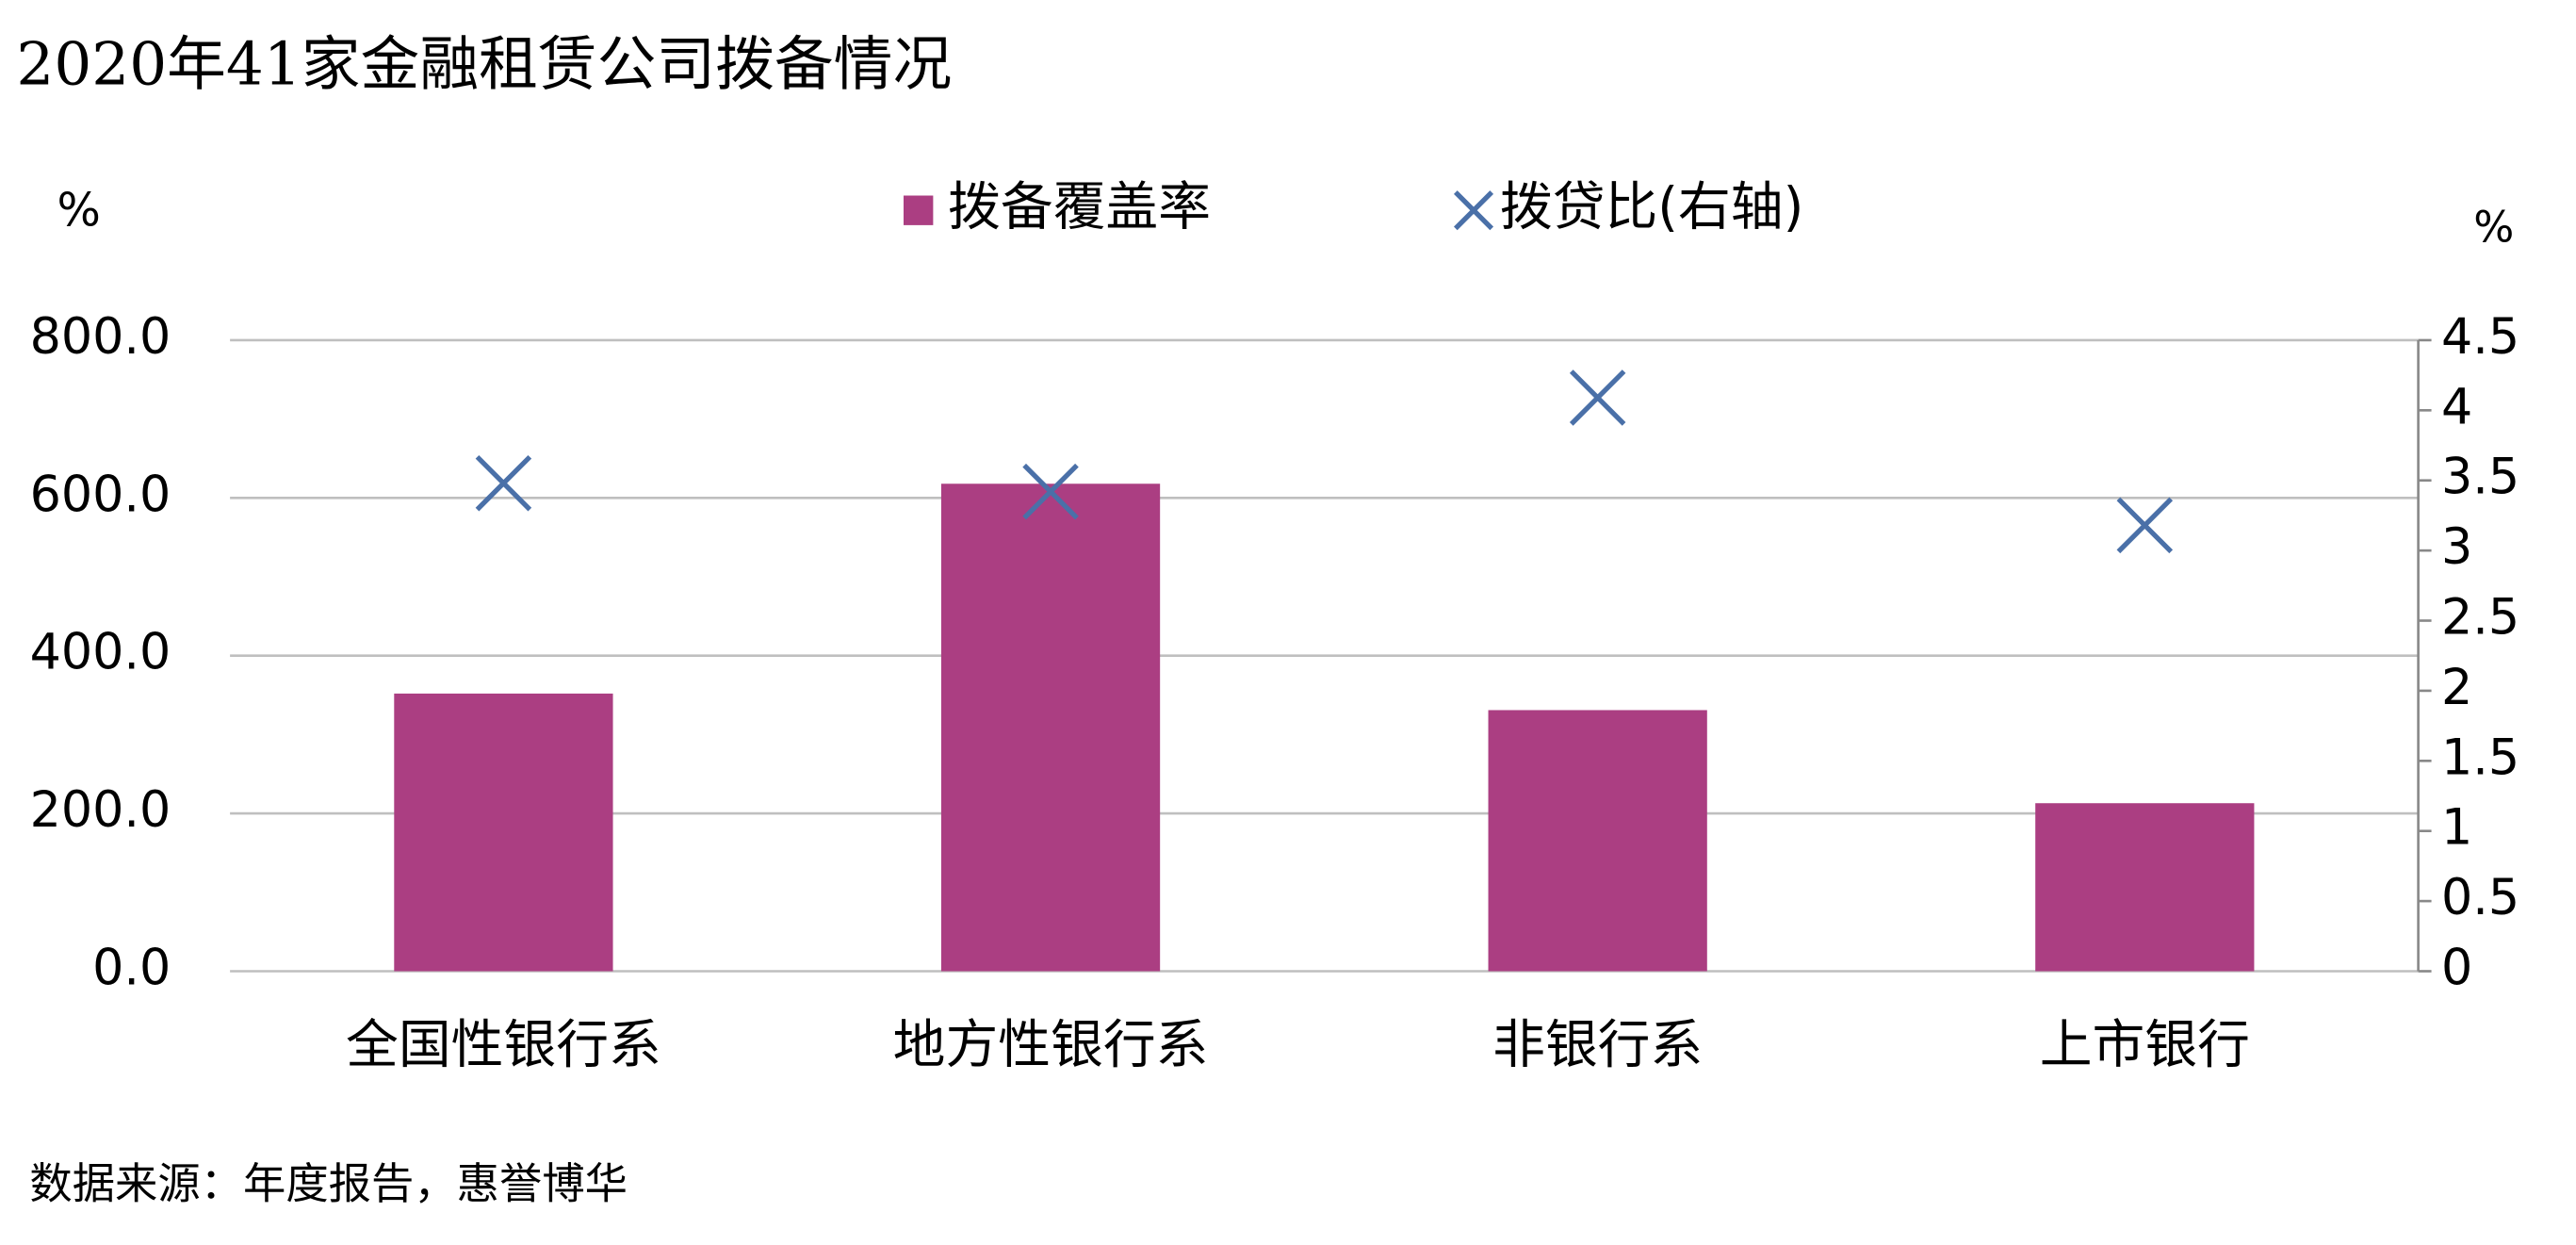 The image size is (2576, 1245). What do you see at coordinates (2480, 897) in the screenshot?
I see `y2-tick-label: 0.5` at bounding box center [2480, 897].